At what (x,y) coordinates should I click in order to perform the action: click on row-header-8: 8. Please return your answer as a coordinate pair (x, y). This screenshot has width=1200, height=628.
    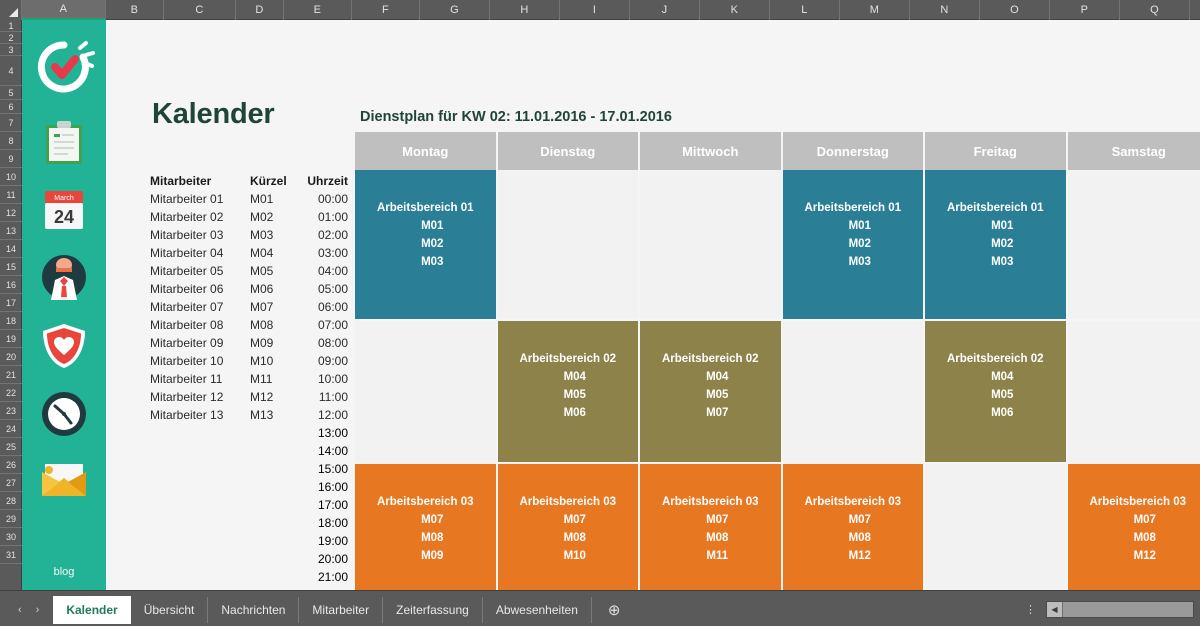
    Looking at the image, I should click on (11, 141).